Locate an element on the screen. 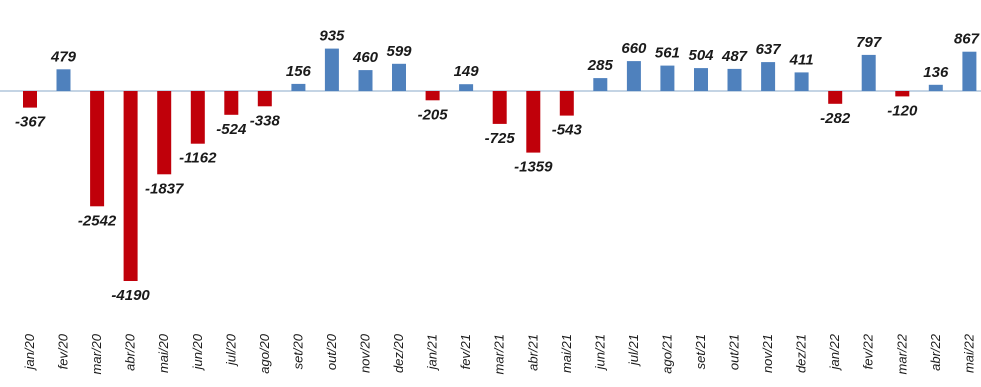 The height and width of the screenshot is (387, 981). x-tick-label: mai/22 is located at coordinates (968, 353).